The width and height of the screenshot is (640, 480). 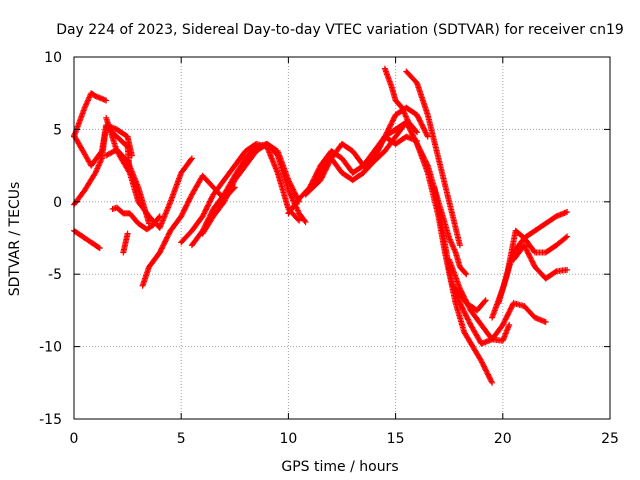 I want to click on y-tick-label: -15, so click(x=50, y=420).